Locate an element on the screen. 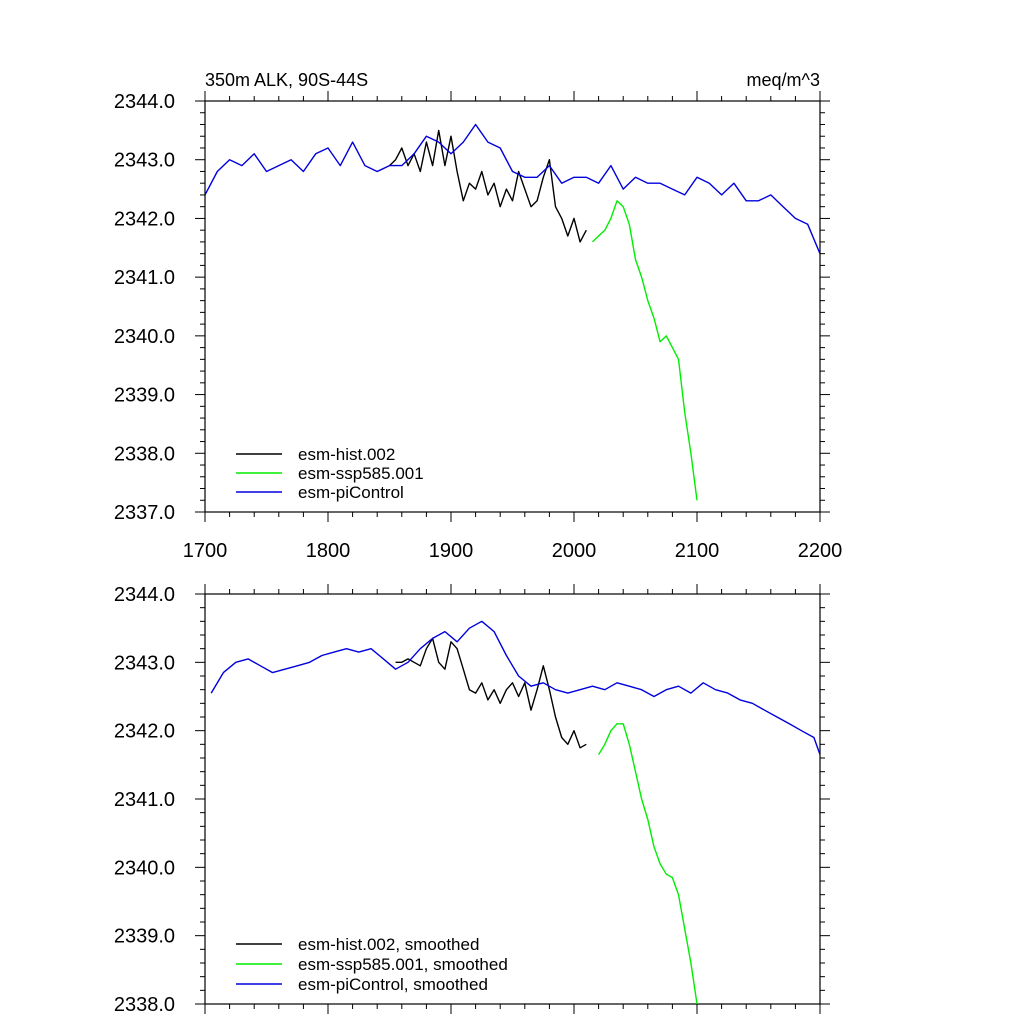  series-line-esm-picontrol is located at coordinates (512, 188).